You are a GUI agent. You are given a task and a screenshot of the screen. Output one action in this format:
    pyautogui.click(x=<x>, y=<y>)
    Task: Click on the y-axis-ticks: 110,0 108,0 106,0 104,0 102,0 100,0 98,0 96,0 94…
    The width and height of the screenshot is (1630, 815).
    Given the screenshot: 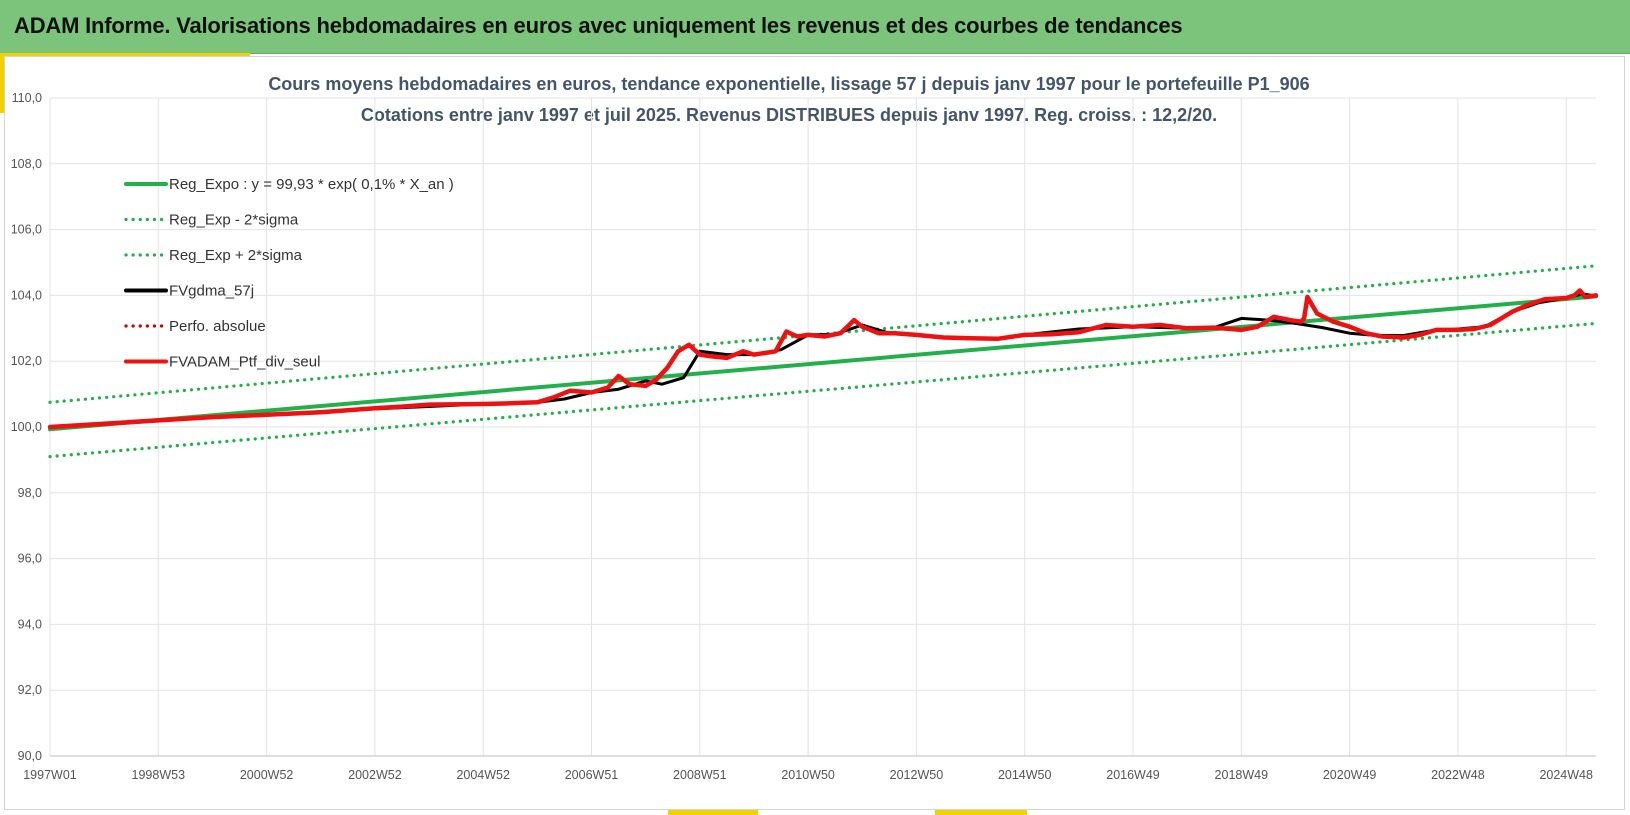 What is the action you would take?
    pyautogui.click(x=26, y=427)
    